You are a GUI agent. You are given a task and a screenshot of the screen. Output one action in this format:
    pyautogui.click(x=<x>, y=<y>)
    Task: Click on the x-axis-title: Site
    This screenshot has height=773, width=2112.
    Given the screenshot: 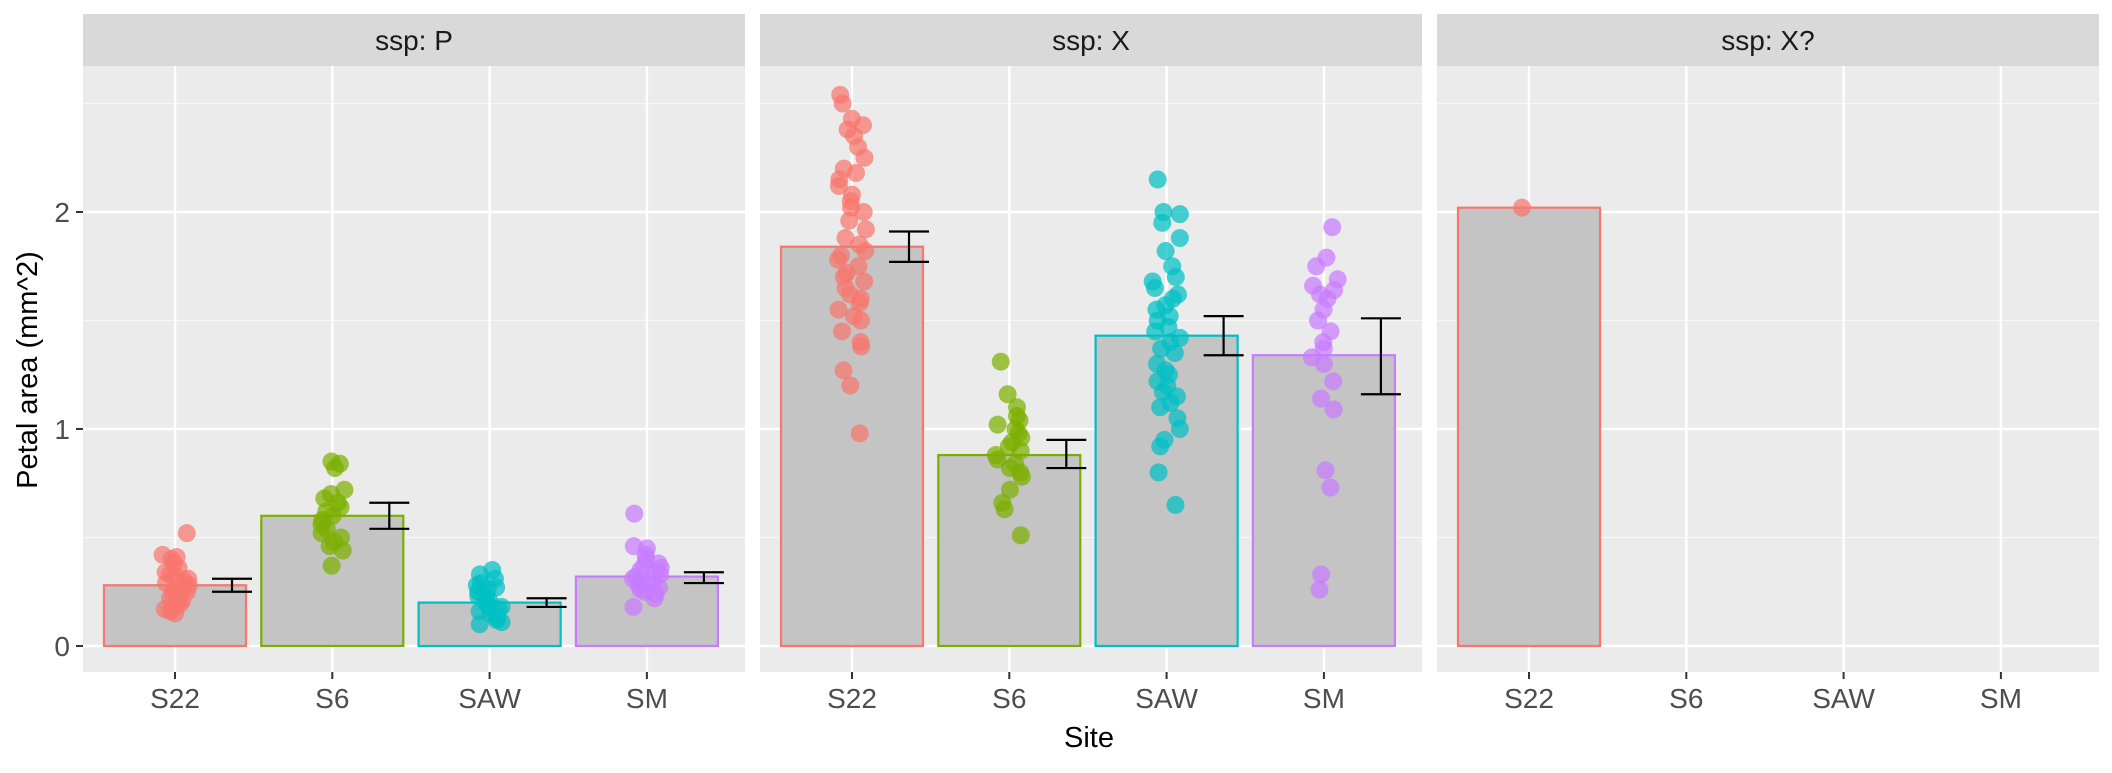 What is the action you would take?
    pyautogui.click(x=1089, y=738)
    